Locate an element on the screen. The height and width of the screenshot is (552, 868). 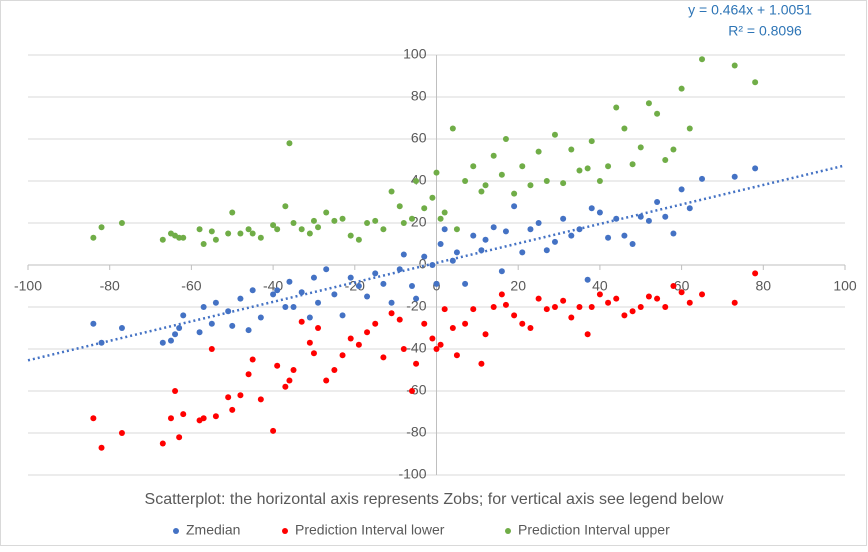
legend-label: Zmedian is located at coordinates (213, 530).